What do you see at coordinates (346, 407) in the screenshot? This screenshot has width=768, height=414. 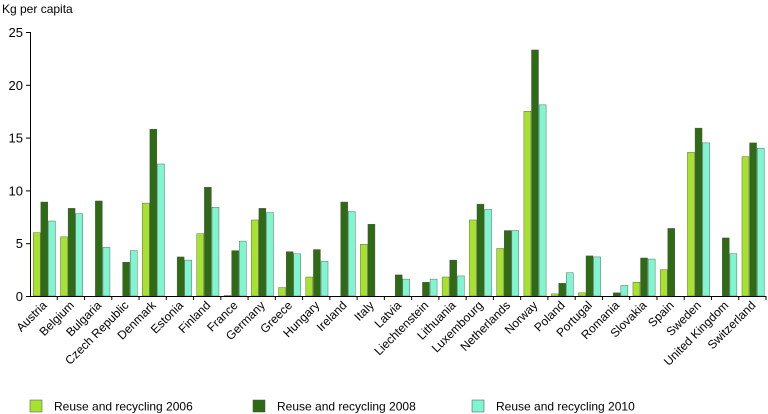 I see `legend-label: Reuse and recycling 2008` at bounding box center [346, 407].